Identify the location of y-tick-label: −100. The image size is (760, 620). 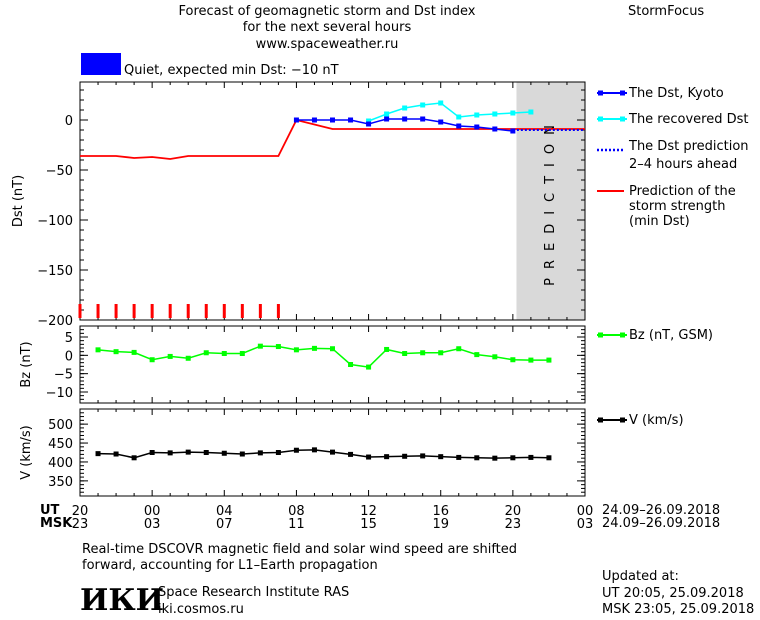
(55, 221).